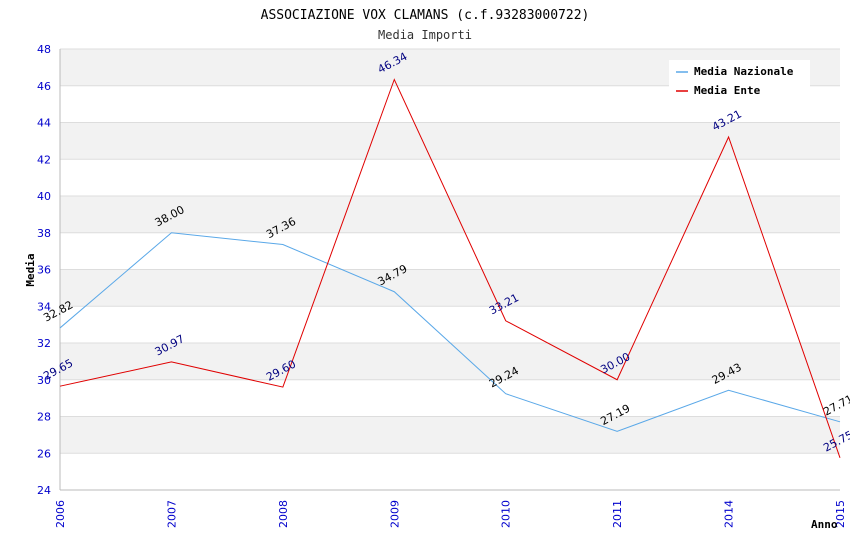  Describe the element at coordinates (44, 233) in the screenshot. I see `y-tick-label: 38` at that location.